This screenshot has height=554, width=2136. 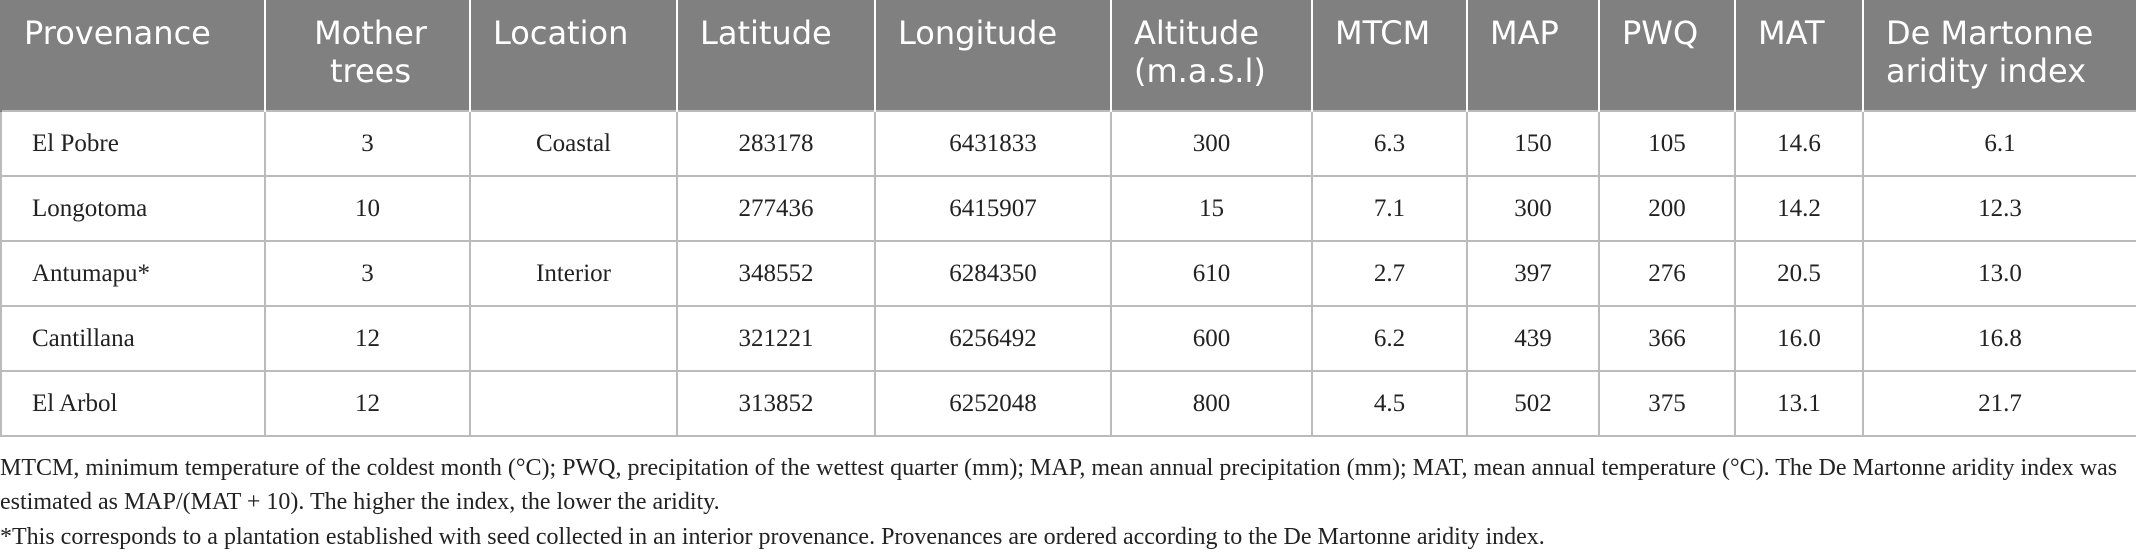 What do you see at coordinates (1999, 55) in the screenshot?
I see `column-header: De Martonne aridity index` at bounding box center [1999, 55].